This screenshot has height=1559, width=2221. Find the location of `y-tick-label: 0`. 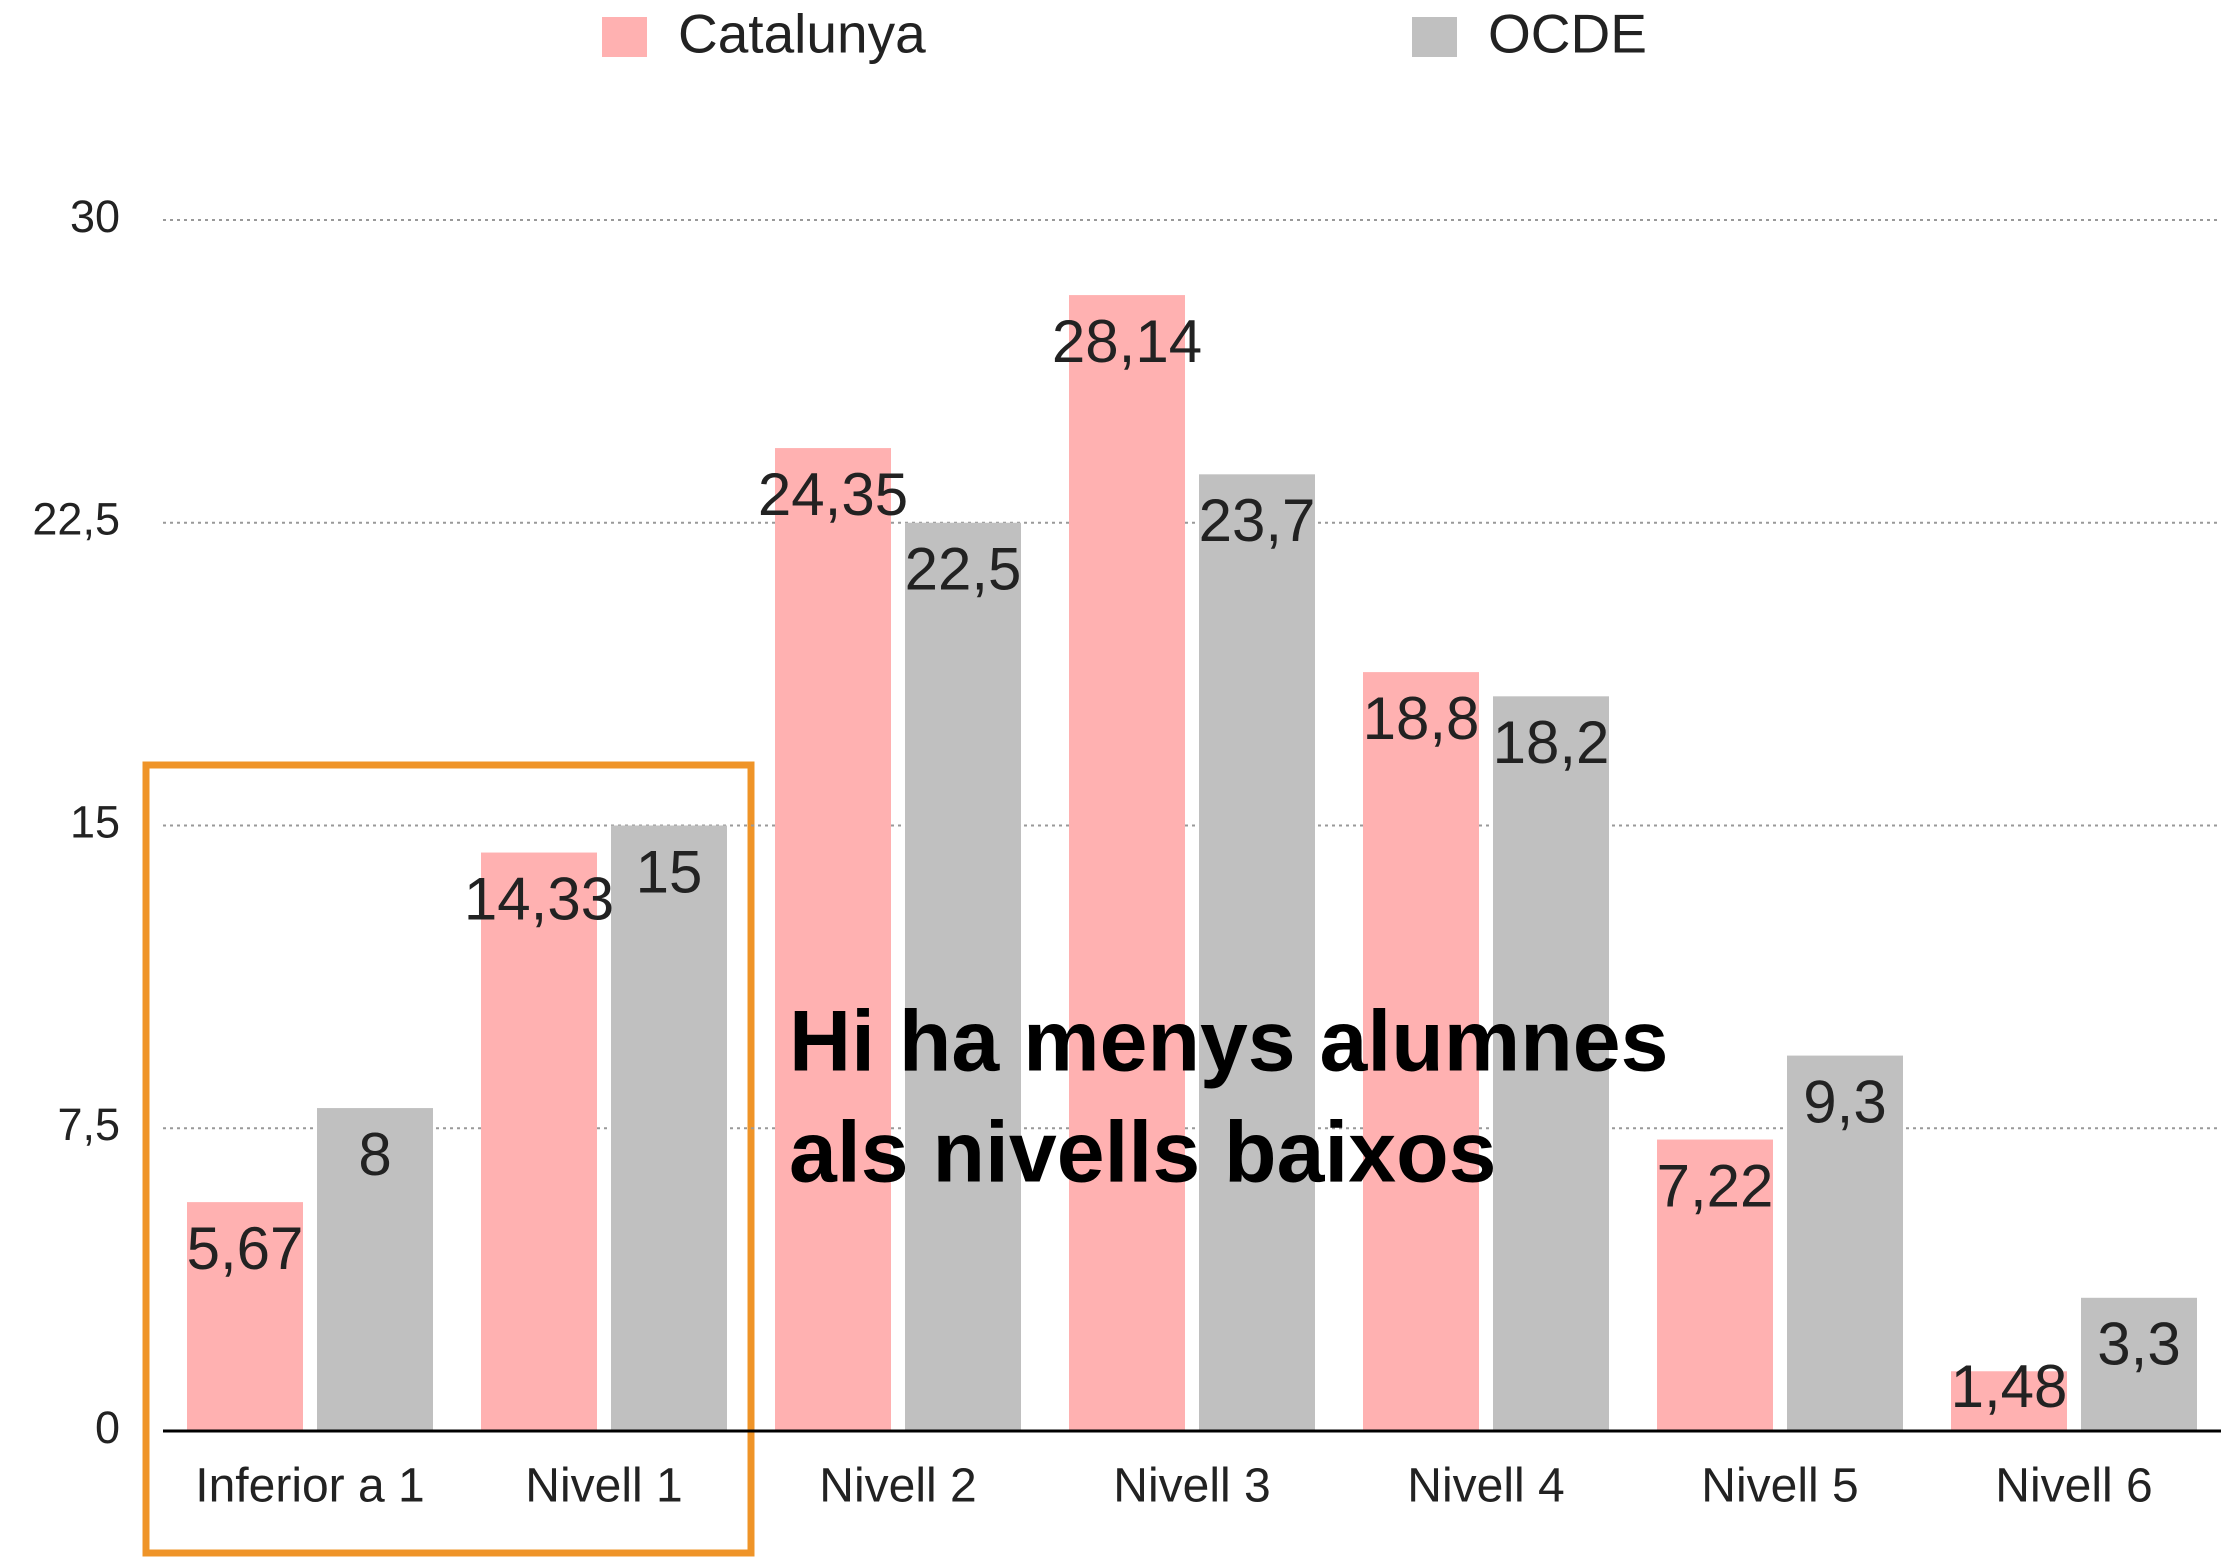

y-tick-label: 0 is located at coordinates (107, 1427).